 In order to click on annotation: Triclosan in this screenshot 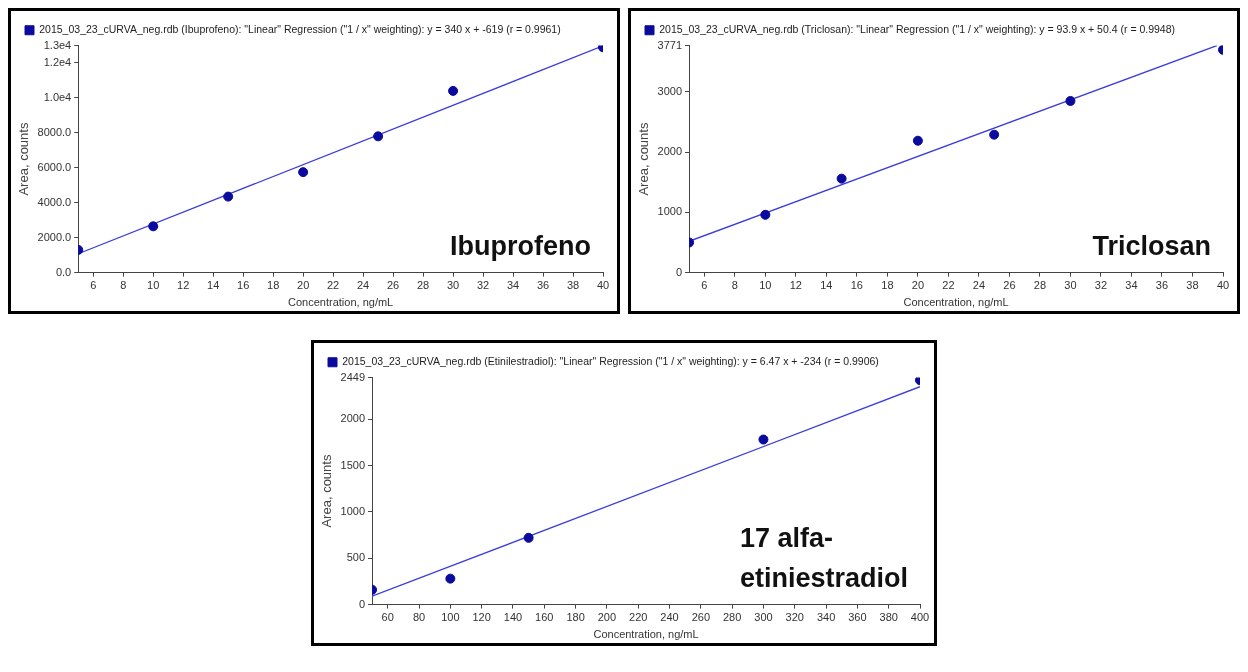, I will do `click(1151, 245)`.